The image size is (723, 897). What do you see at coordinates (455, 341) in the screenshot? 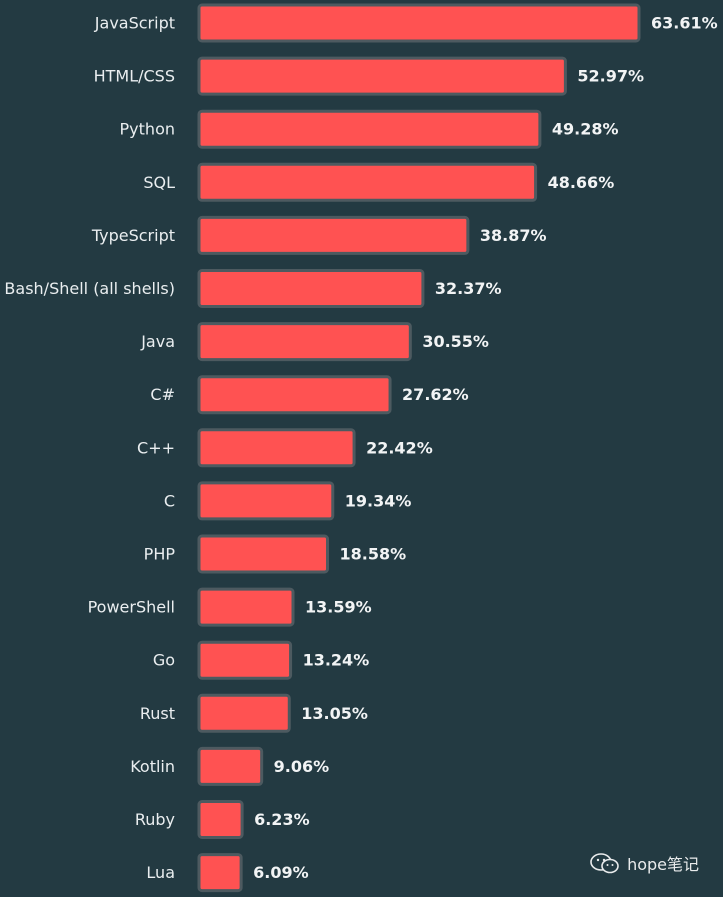
I see `value-label: 30.55%` at bounding box center [455, 341].